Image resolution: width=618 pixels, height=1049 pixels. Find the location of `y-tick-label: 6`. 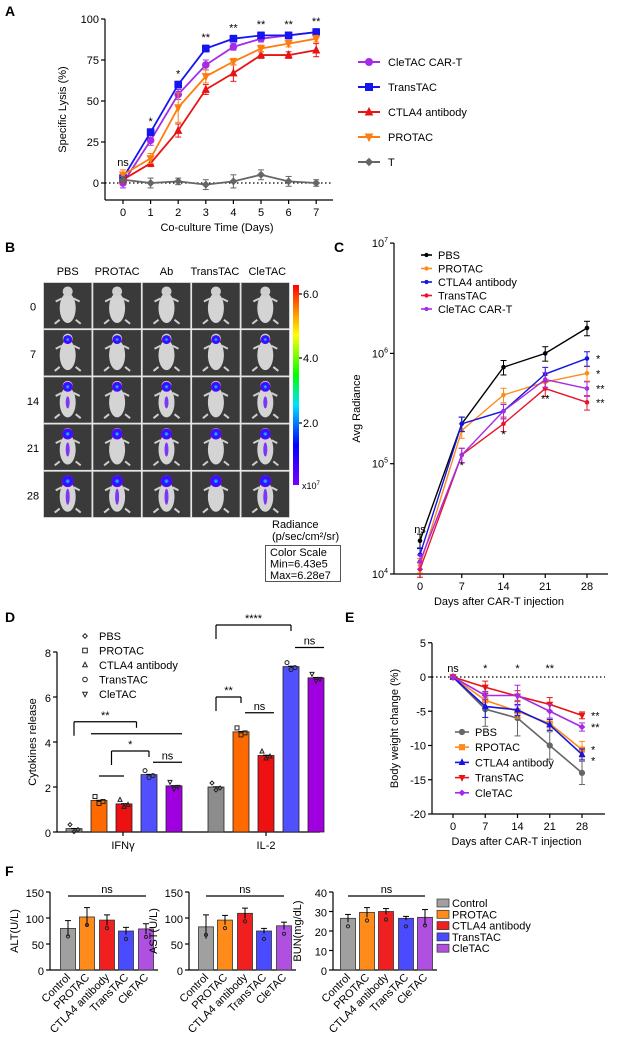

y-tick-label: 6 is located at coordinates (48, 699).